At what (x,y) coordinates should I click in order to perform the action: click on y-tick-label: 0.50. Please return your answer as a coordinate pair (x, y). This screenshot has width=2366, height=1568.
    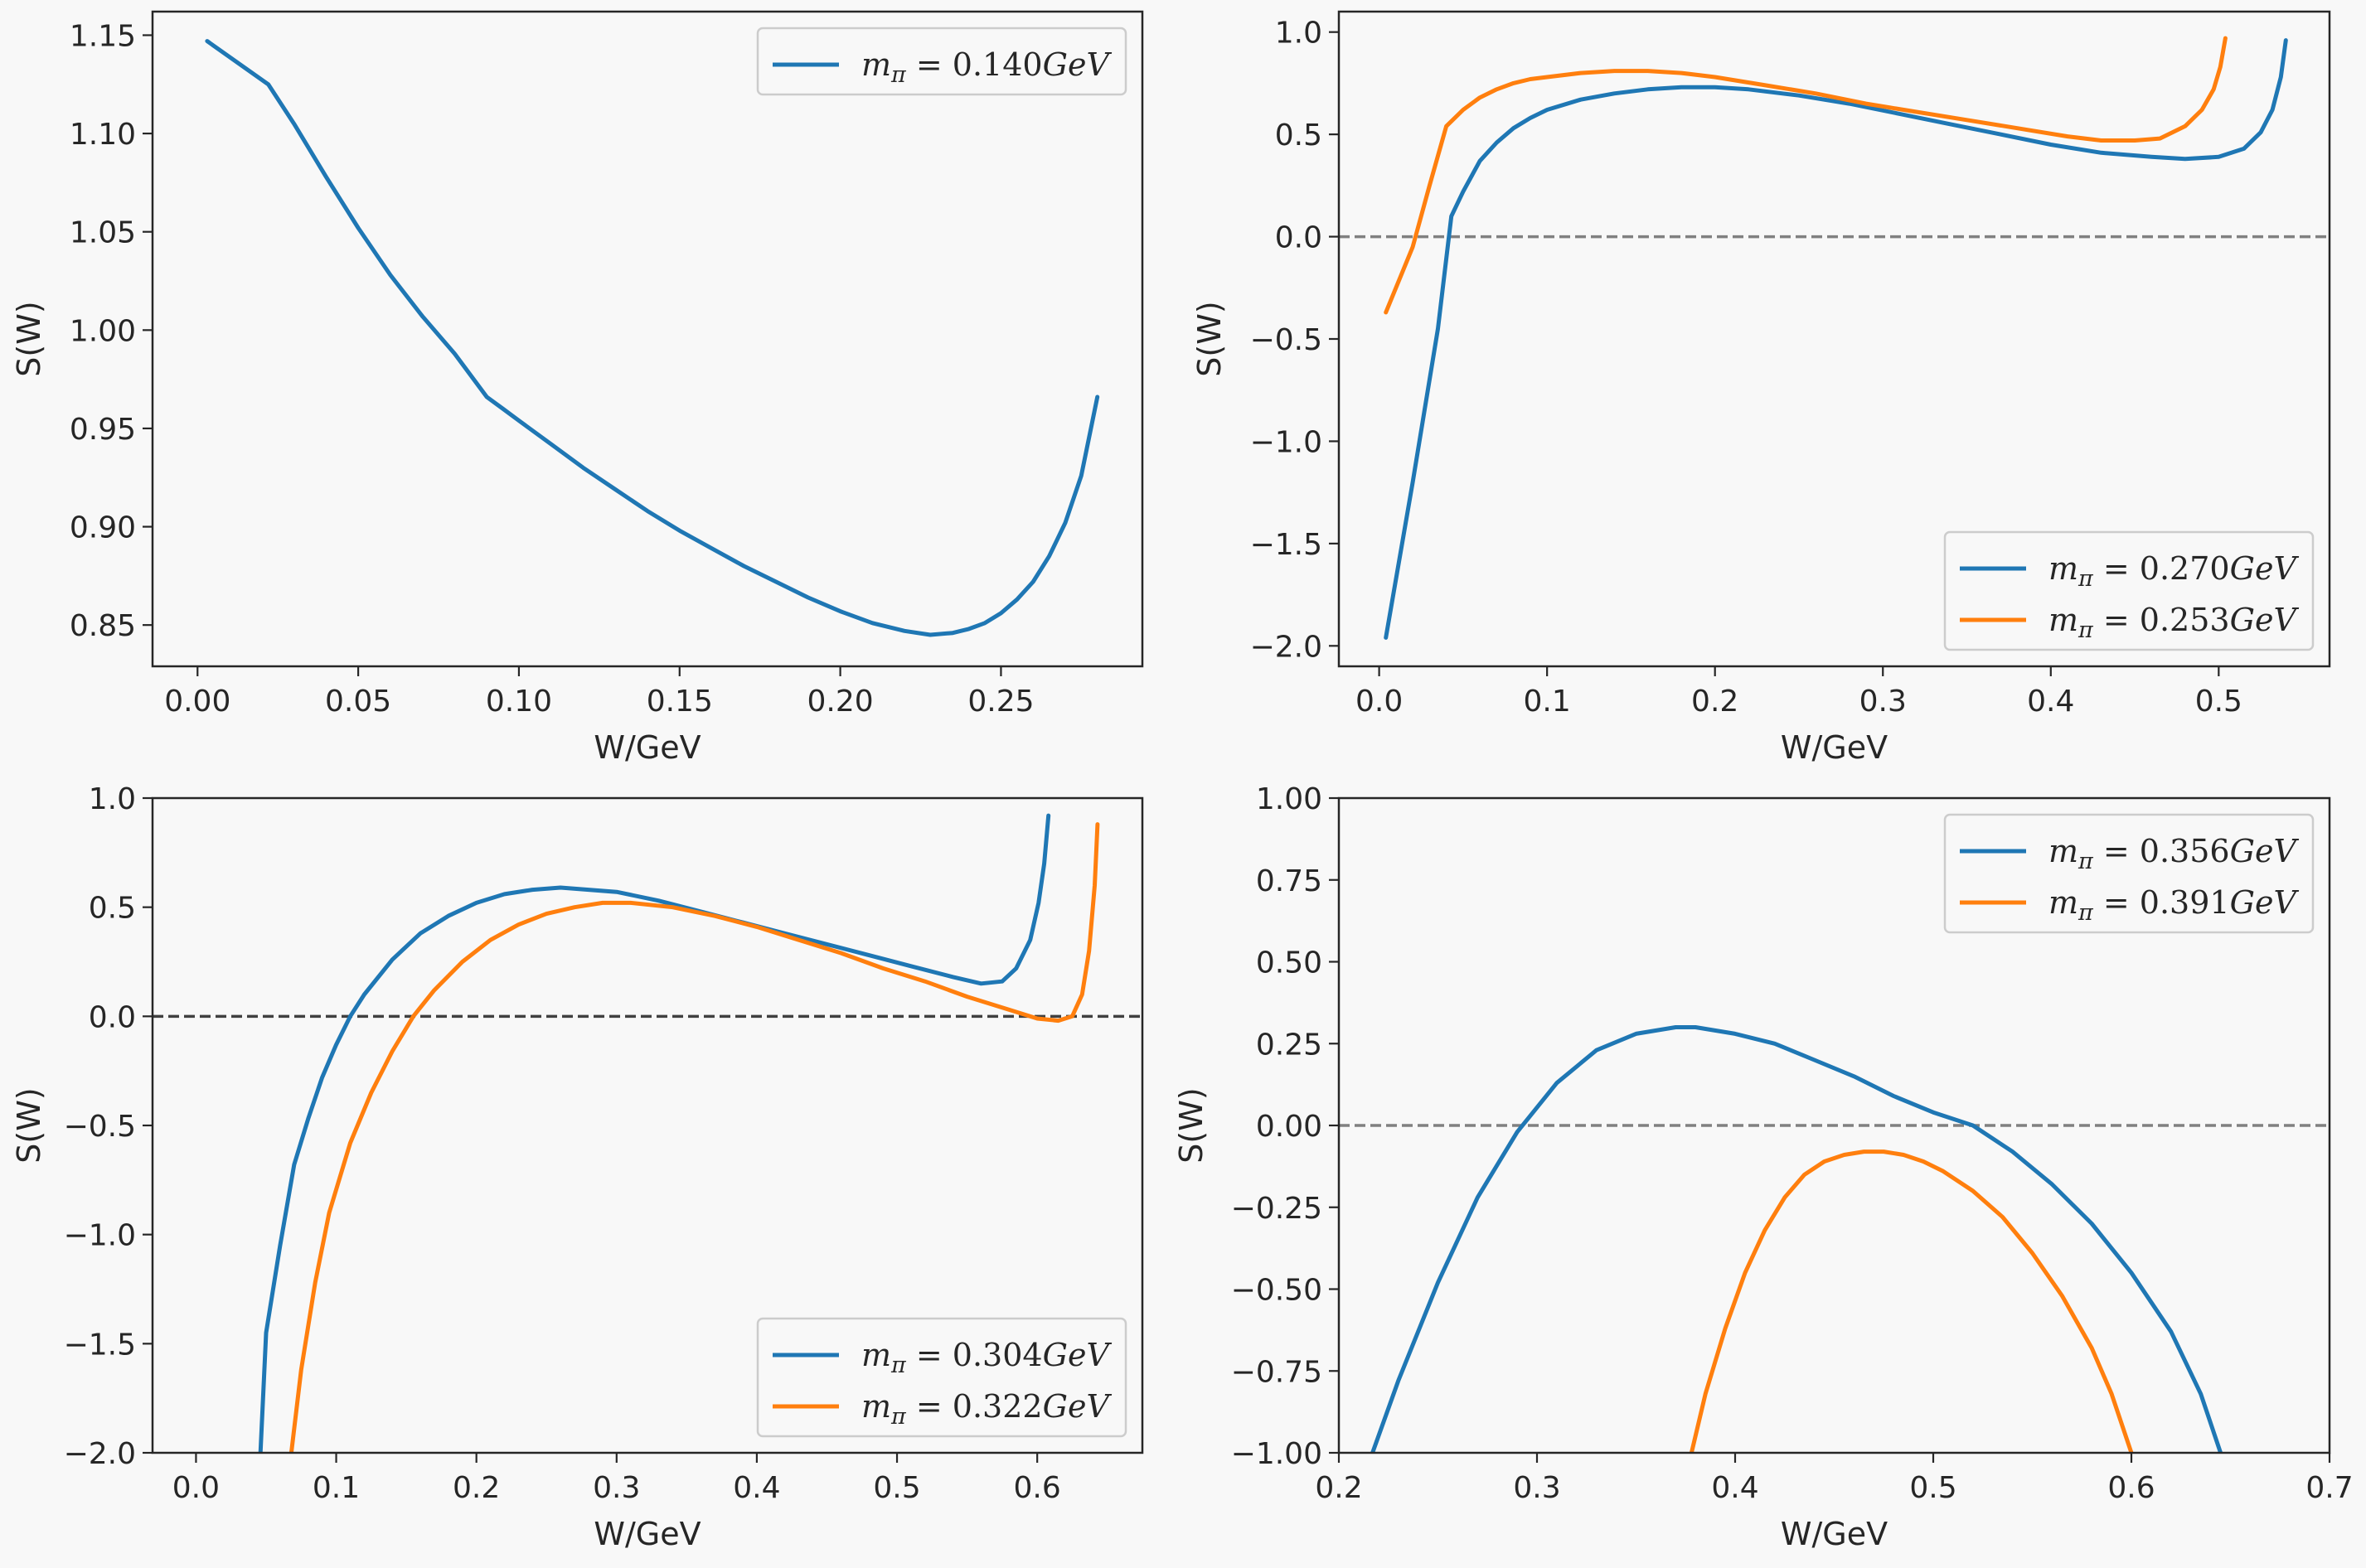
    Looking at the image, I should click on (1289, 963).